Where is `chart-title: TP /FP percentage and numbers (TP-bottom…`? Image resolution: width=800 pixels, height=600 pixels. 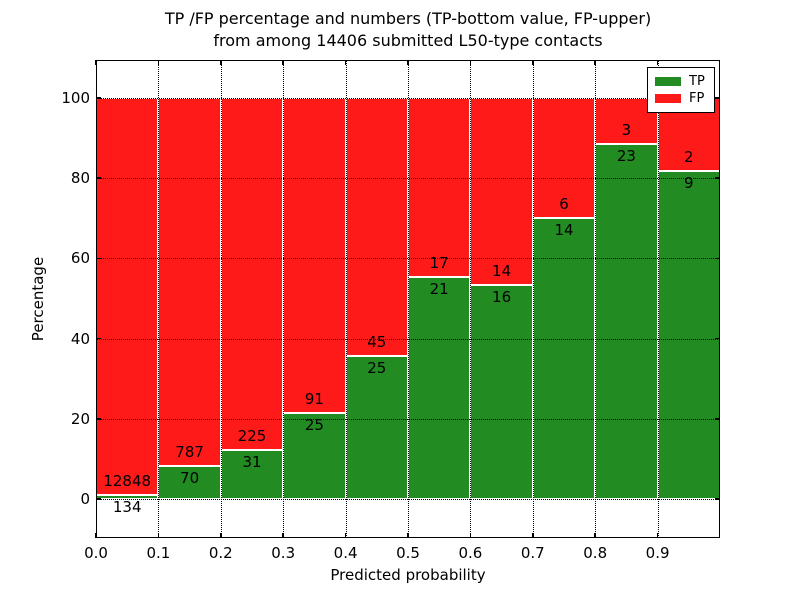 chart-title: TP /FP percentage and numbers (TP-bottom… is located at coordinates (408, 30).